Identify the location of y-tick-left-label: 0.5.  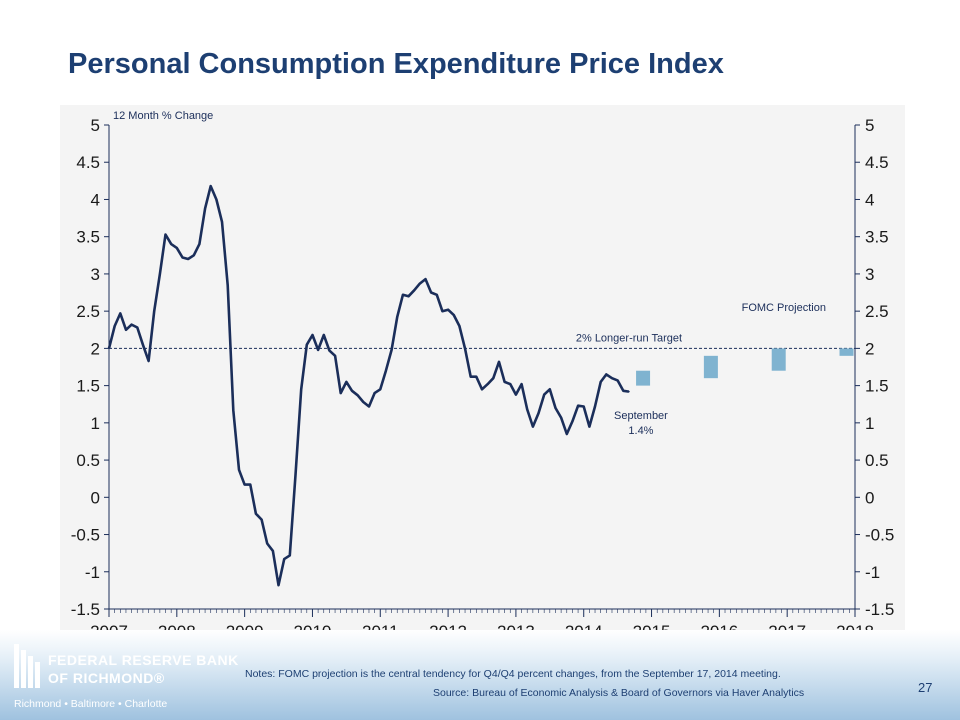
(88, 460).